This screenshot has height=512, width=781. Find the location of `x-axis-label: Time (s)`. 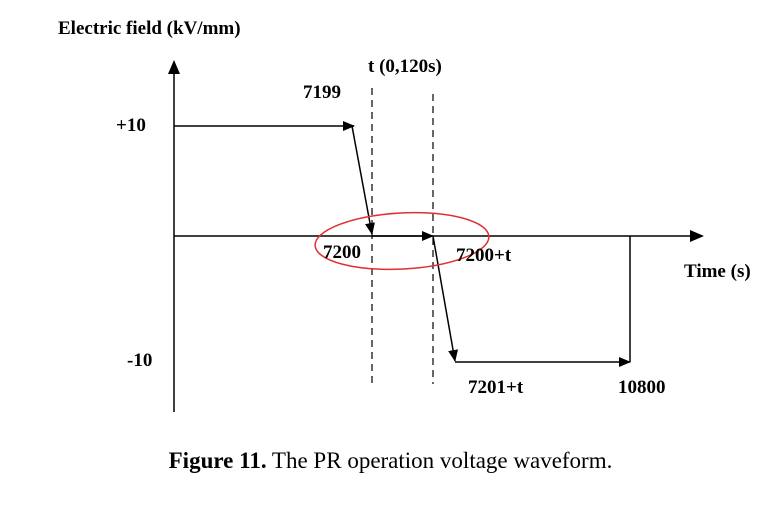

x-axis-label: Time (s) is located at coordinates (717, 271).